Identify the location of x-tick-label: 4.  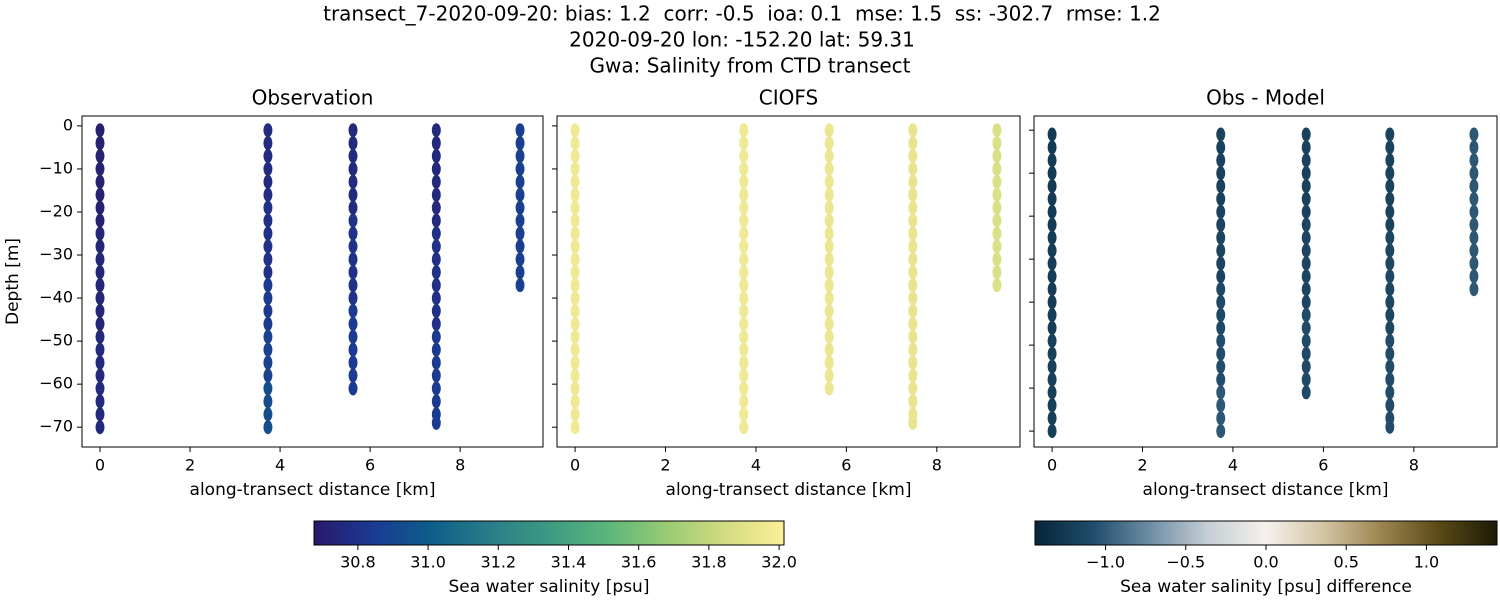
(1233, 465).